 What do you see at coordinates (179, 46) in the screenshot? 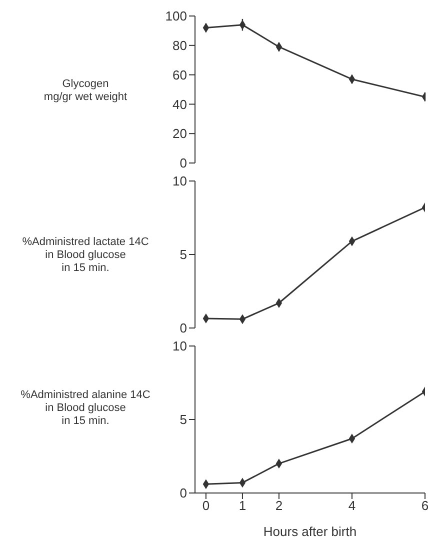
I see `y-tick-label: 80` at bounding box center [179, 46].